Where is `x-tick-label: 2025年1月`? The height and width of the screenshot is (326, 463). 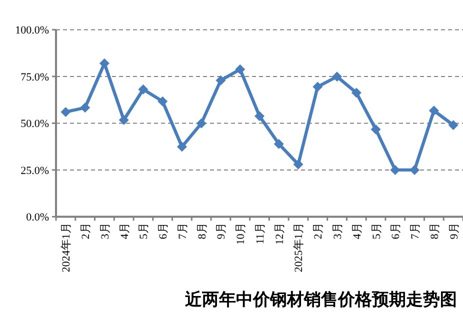 x-tick-label: 2025年1月 is located at coordinates (299, 247).